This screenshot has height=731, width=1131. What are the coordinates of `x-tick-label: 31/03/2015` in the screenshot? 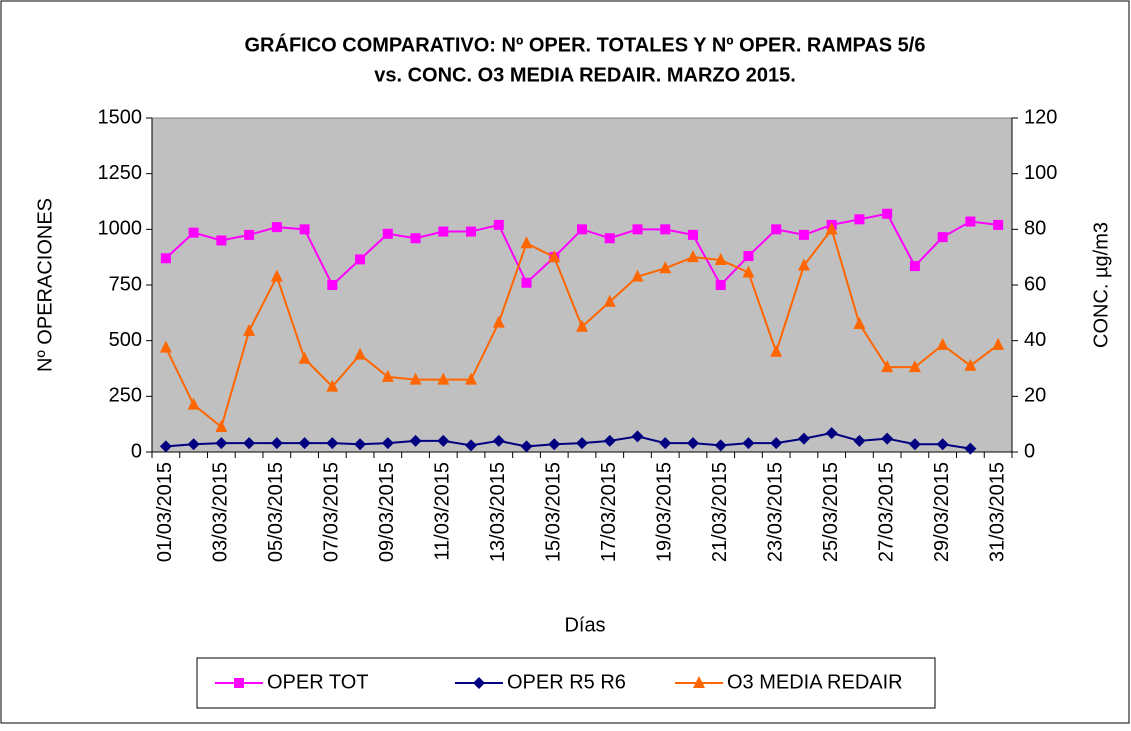 It's located at (997, 512).